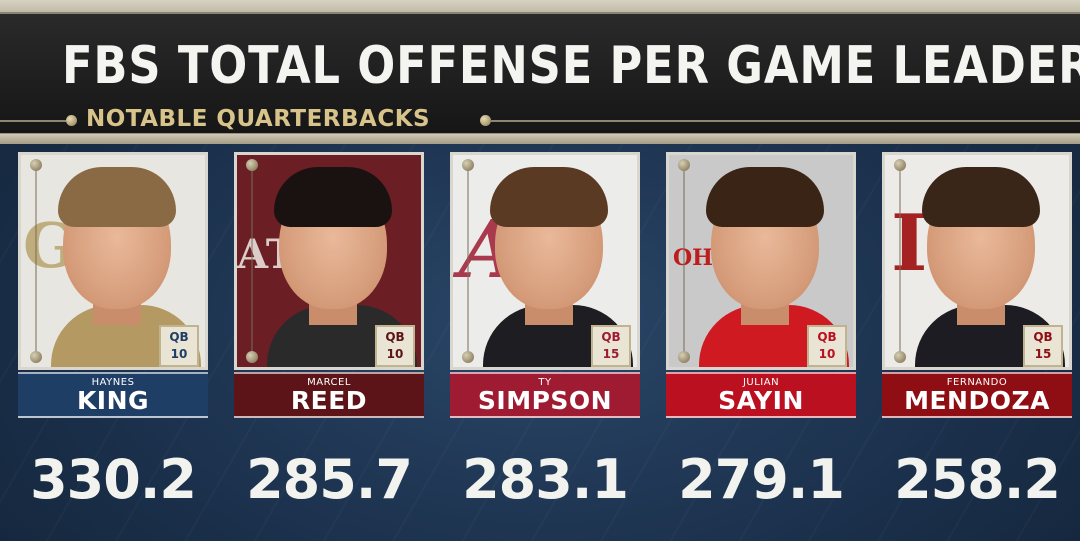 This screenshot has width=1080, height=541. Describe the element at coordinates (540, 7) in the screenshot. I see `top-strip` at that location.